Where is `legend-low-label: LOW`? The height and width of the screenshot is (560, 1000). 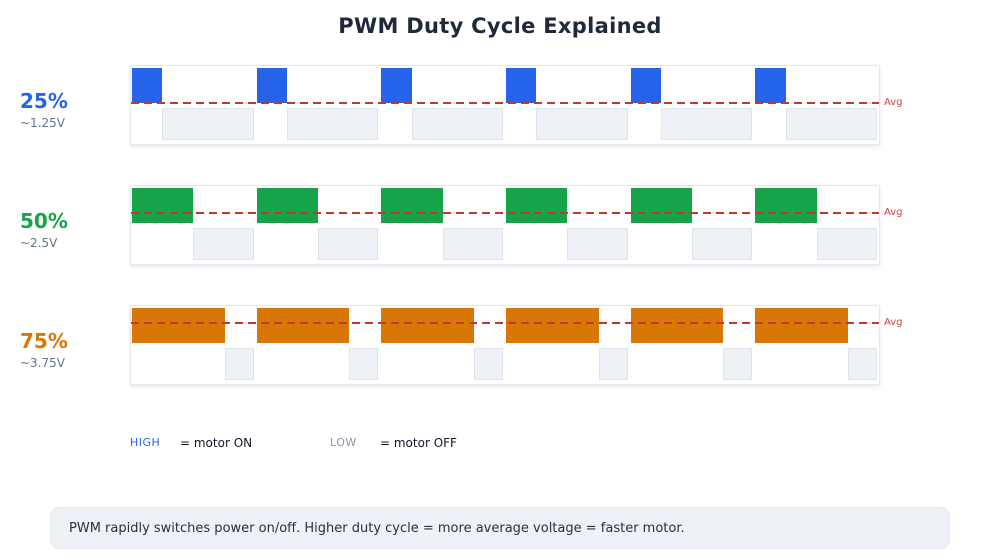
legend-low-label: LOW is located at coordinates (343, 442).